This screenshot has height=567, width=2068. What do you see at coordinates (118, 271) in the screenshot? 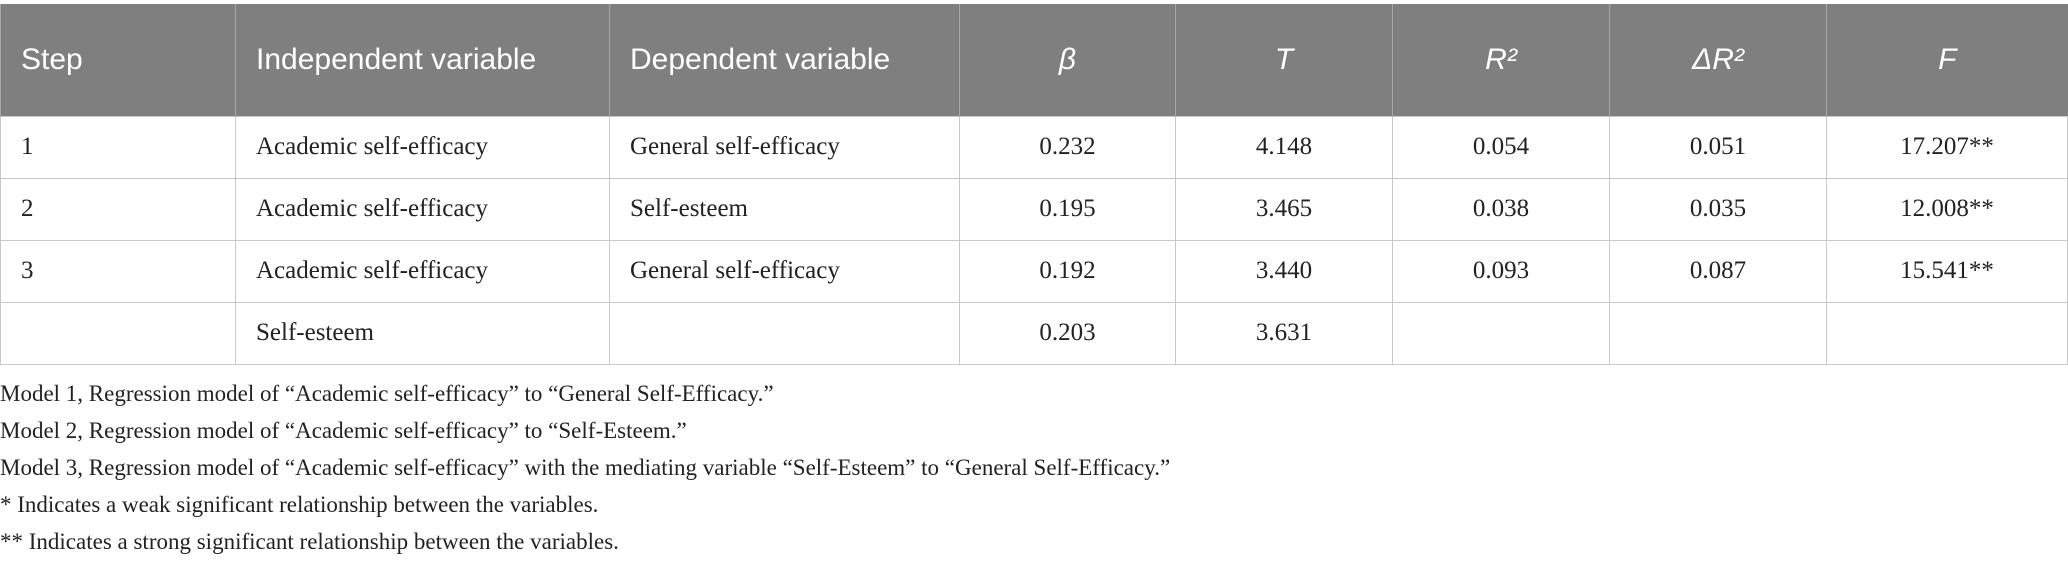
I see `table-cell: 3` at bounding box center [118, 271].